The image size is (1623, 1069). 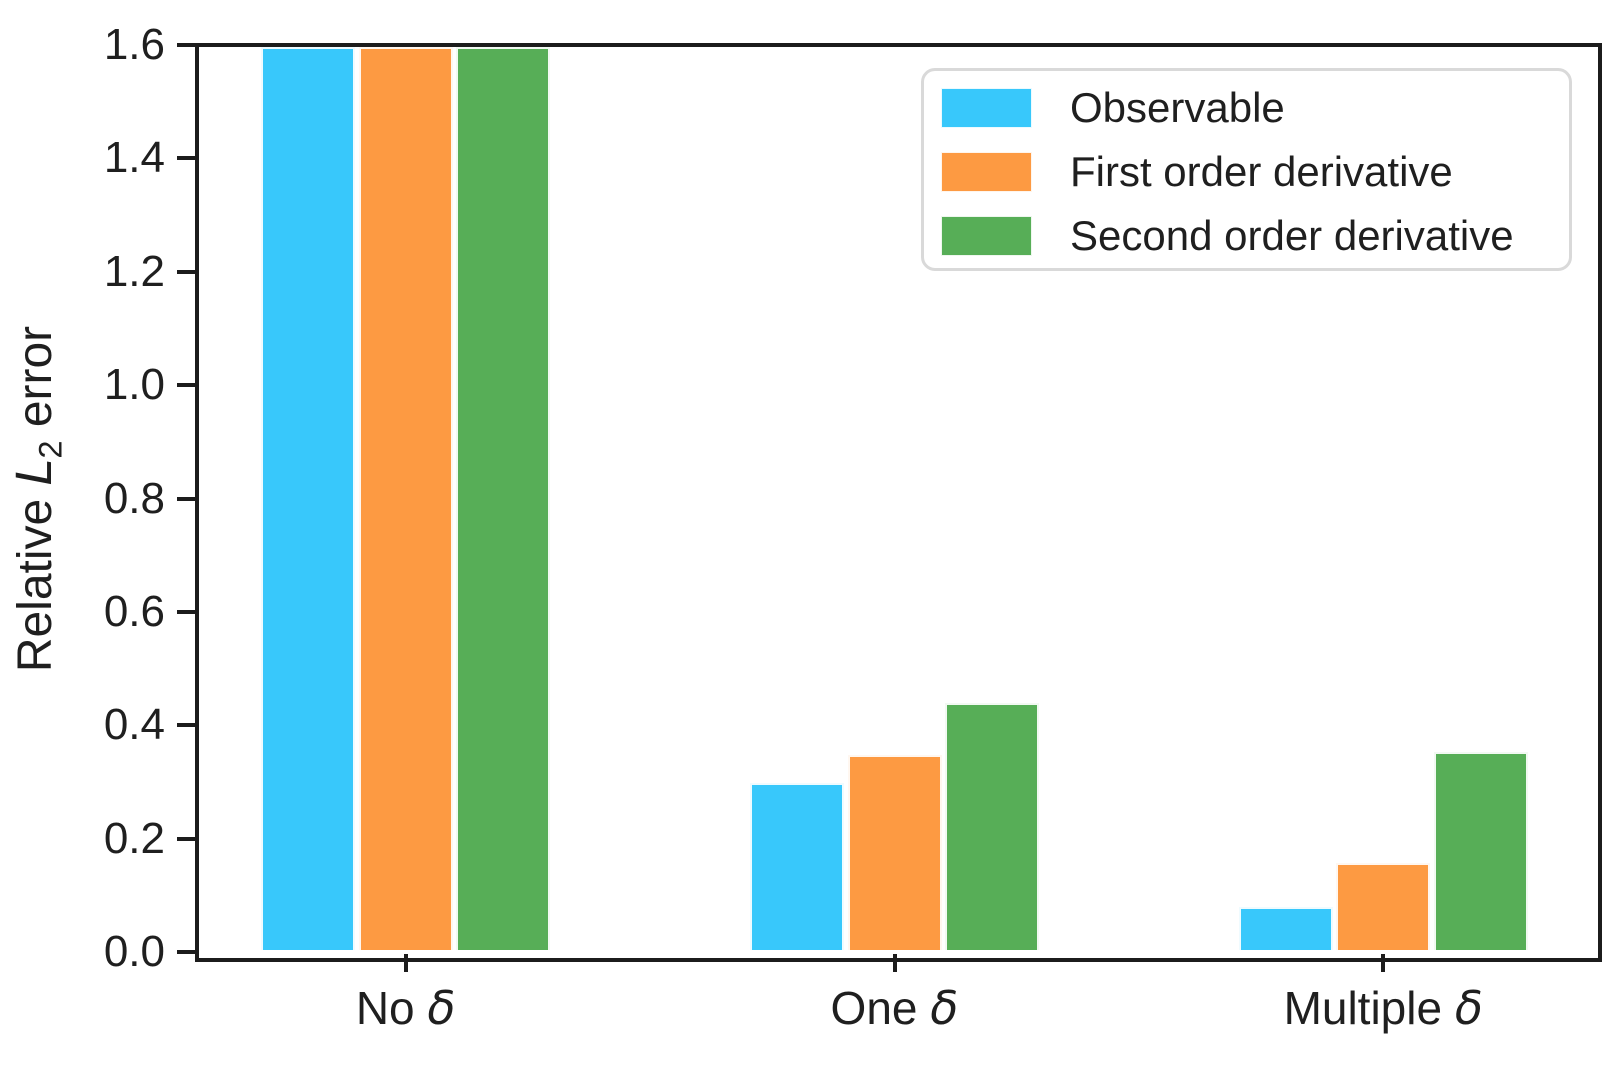 What do you see at coordinates (134, 385) in the screenshot?
I see `y-tick-label: 1.0` at bounding box center [134, 385].